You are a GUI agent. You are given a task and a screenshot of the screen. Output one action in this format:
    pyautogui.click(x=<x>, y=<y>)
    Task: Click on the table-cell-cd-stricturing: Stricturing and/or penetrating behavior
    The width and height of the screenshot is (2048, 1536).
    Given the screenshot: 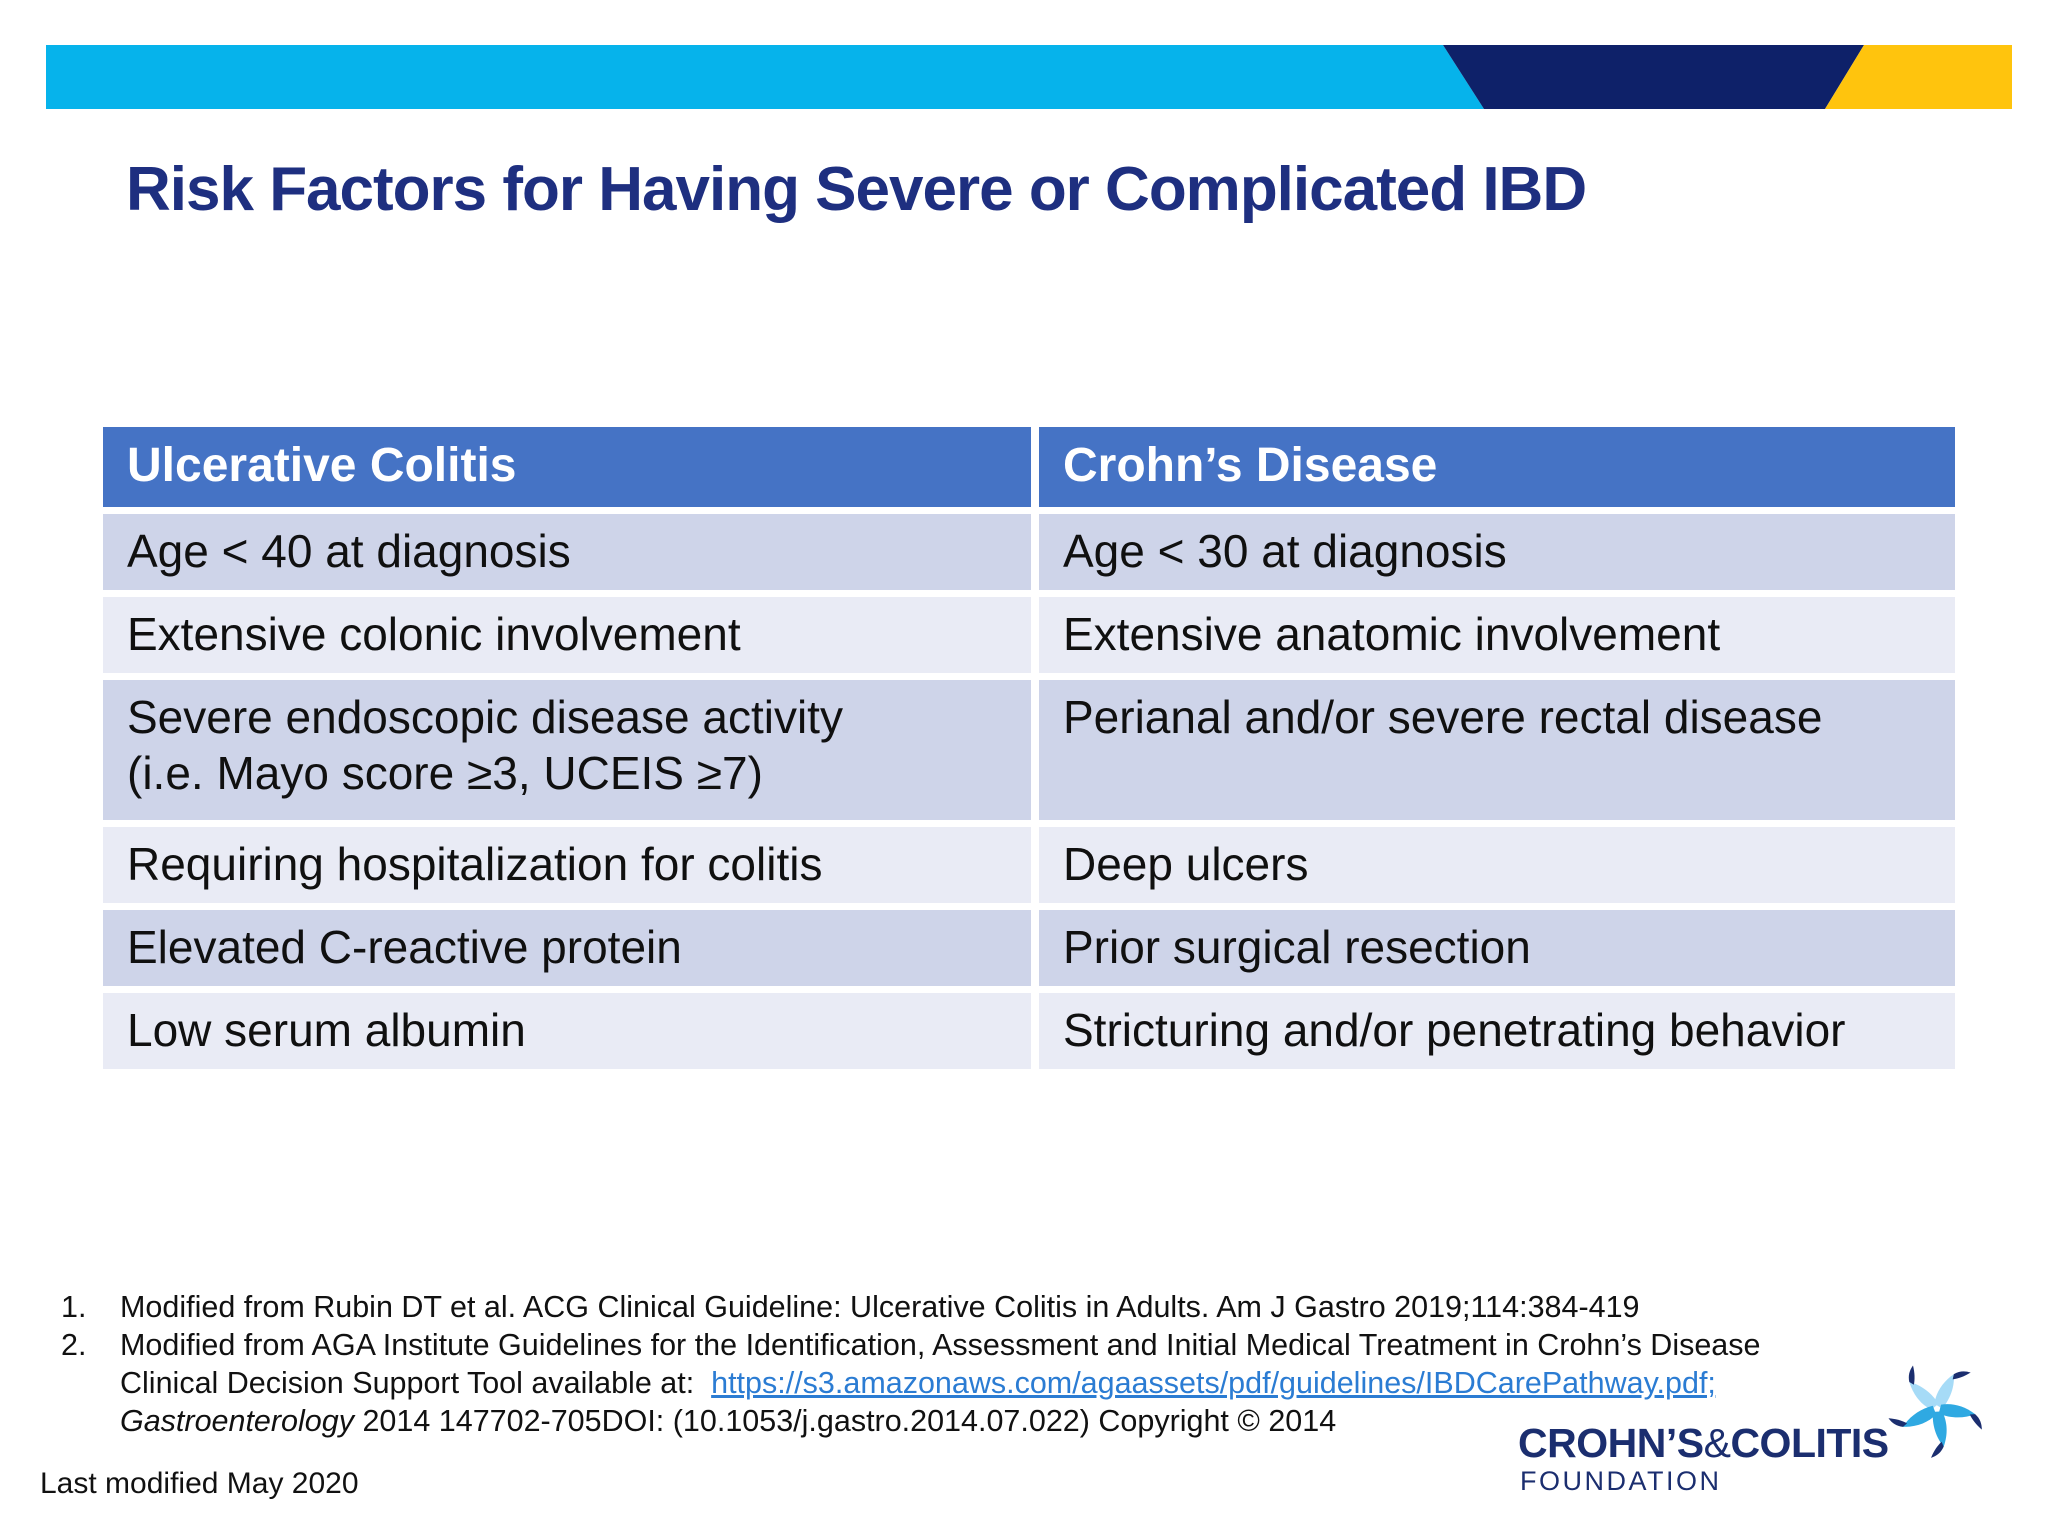 What is the action you would take?
    pyautogui.click(x=1497, y=1031)
    